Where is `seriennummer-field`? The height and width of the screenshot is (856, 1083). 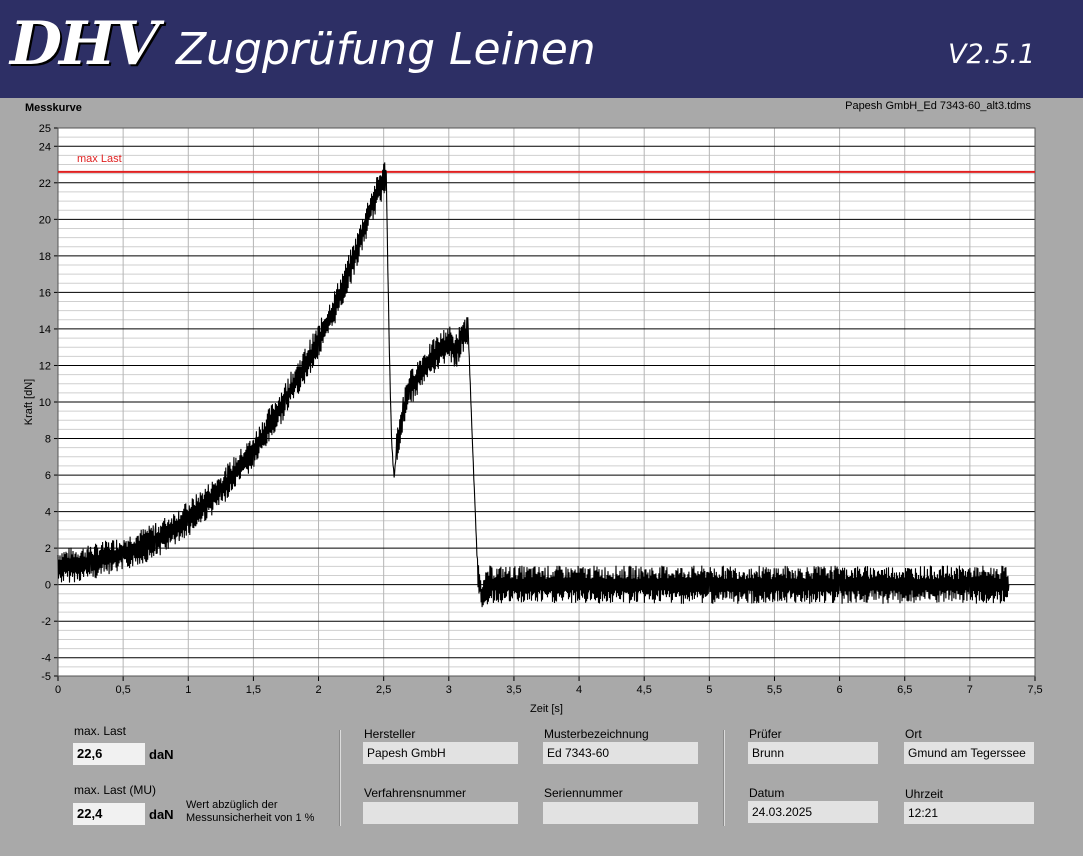 seriennummer-field is located at coordinates (620, 813).